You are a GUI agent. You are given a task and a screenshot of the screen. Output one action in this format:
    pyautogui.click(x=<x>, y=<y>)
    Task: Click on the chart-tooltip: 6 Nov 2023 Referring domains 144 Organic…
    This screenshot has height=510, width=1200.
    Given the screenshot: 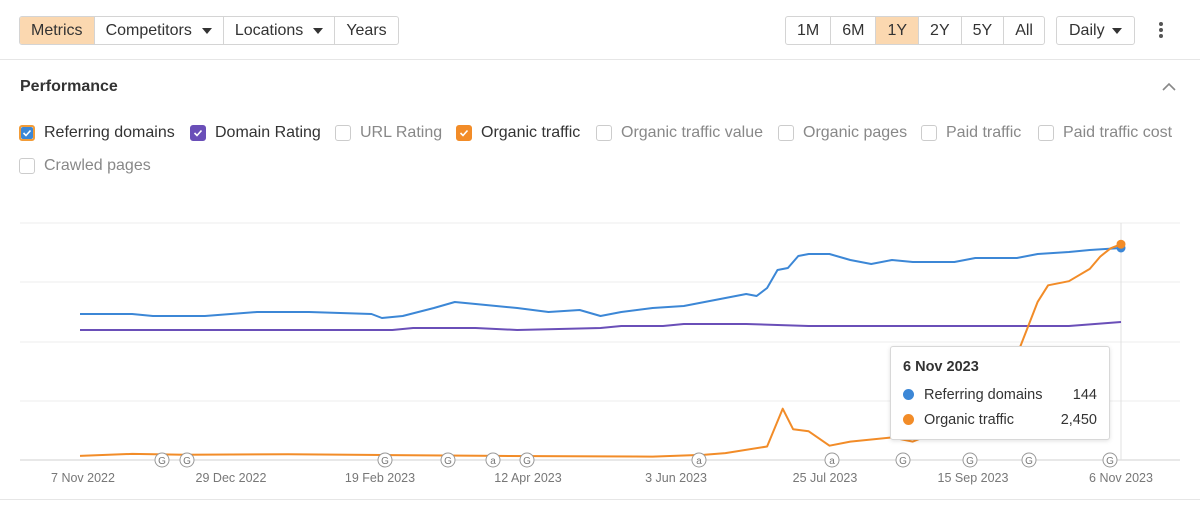 What is the action you would take?
    pyautogui.click(x=1000, y=393)
    